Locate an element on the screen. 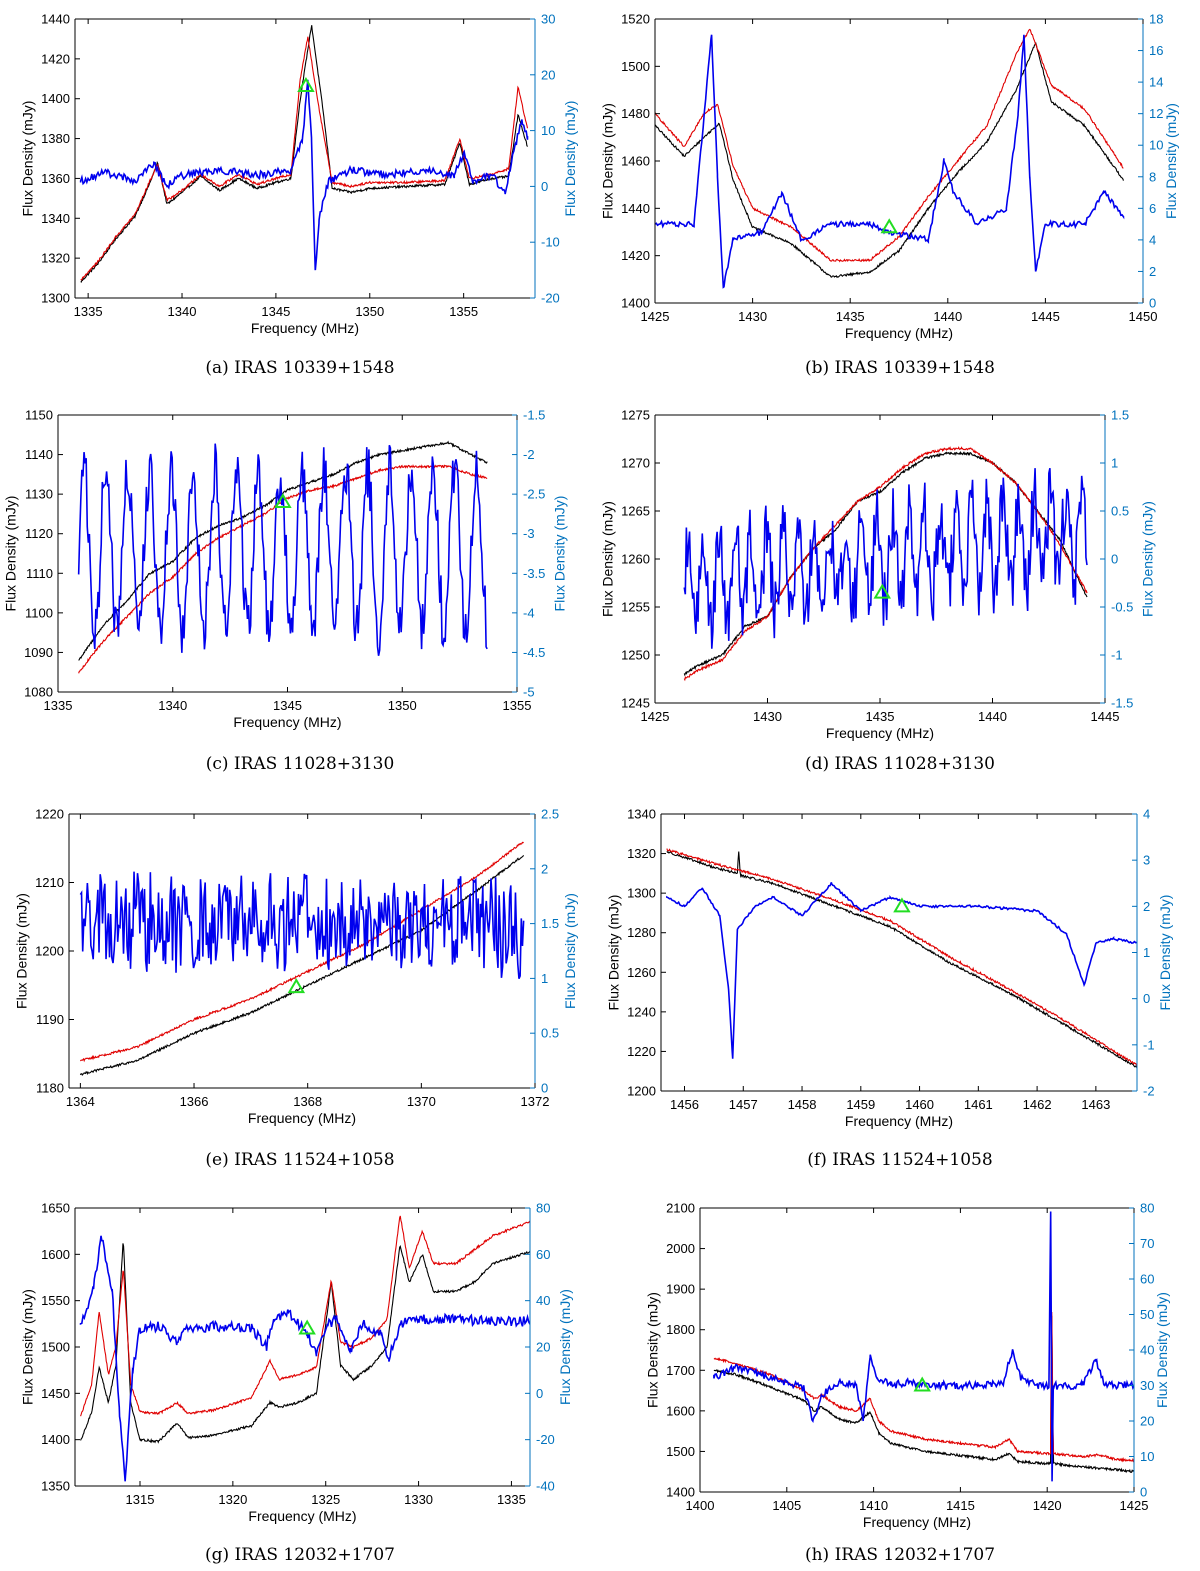 This screenshot has width=1200, height=1571. x-tick-label: 1445 is located at coordinates (1045, 316).